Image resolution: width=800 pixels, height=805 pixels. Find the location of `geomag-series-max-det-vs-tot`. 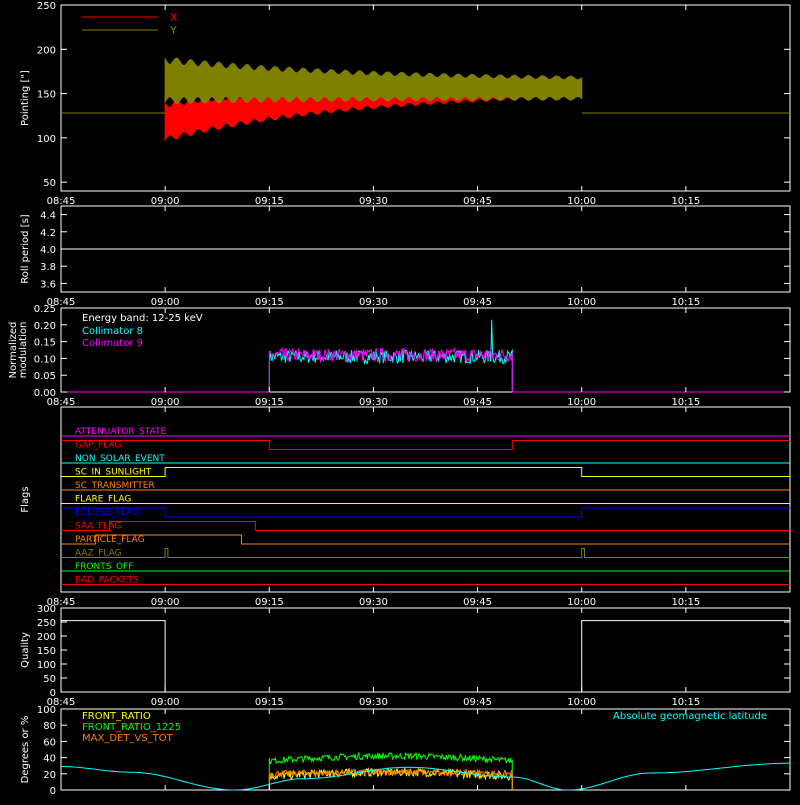

geomag-series-max-det-vs-tot is located at coordinates (390, 779).